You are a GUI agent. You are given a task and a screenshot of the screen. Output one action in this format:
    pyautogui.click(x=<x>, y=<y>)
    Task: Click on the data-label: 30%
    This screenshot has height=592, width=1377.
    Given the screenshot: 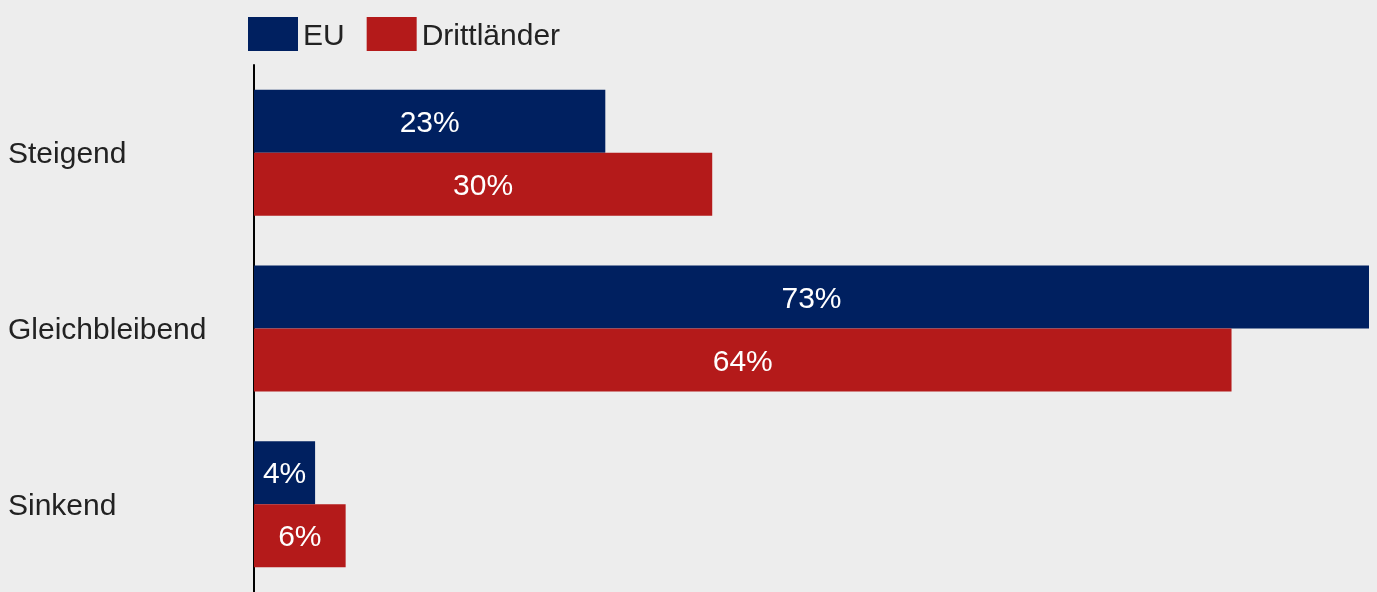 What is the action you would take?
    pyautogui.click(x=483, y=184)
    